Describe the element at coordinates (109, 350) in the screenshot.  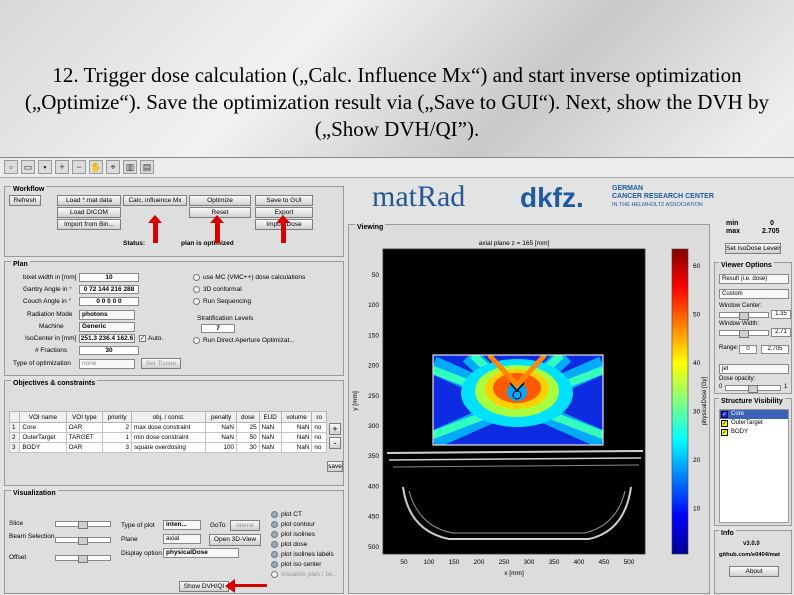
I see `fractions-field: 30` at that location.